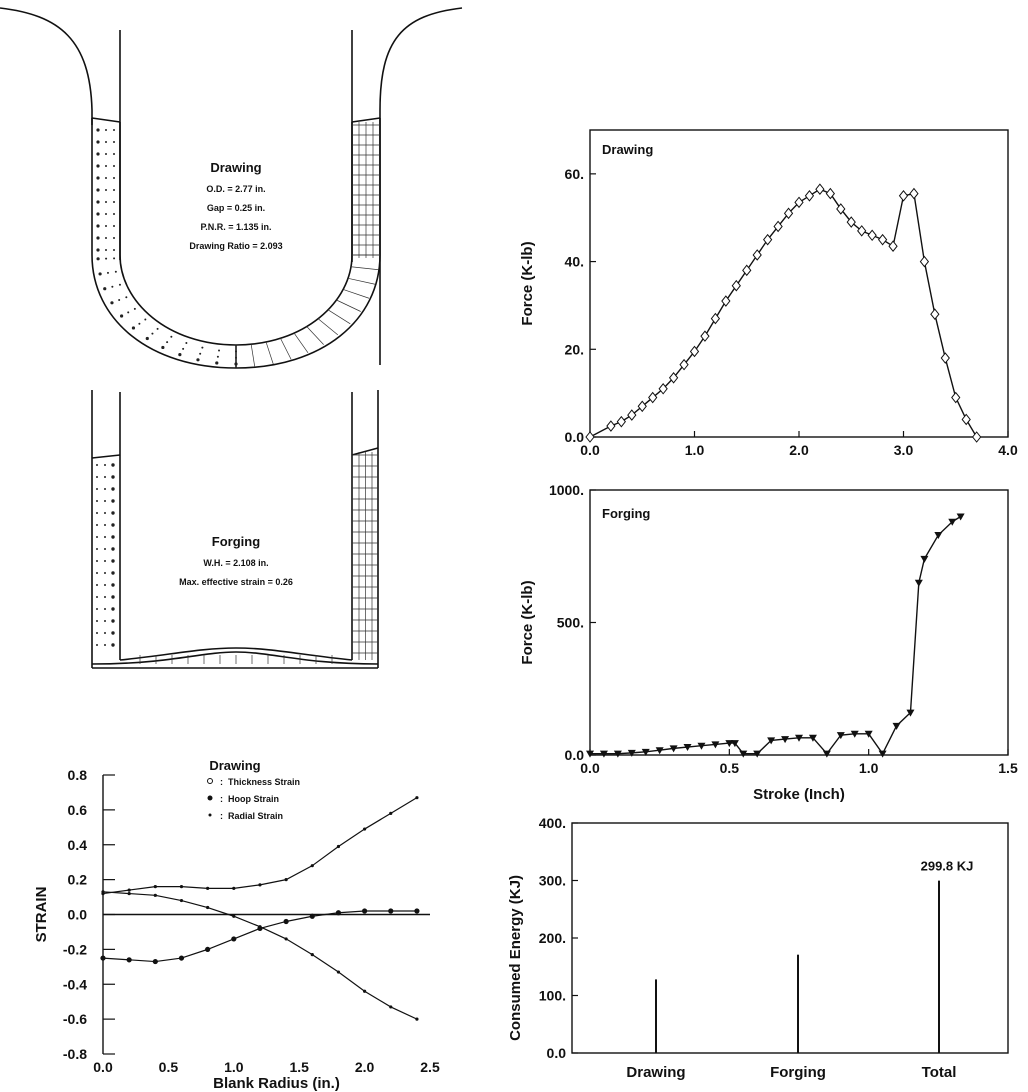  I want to click on legend-colon: :, so click(221, 799).